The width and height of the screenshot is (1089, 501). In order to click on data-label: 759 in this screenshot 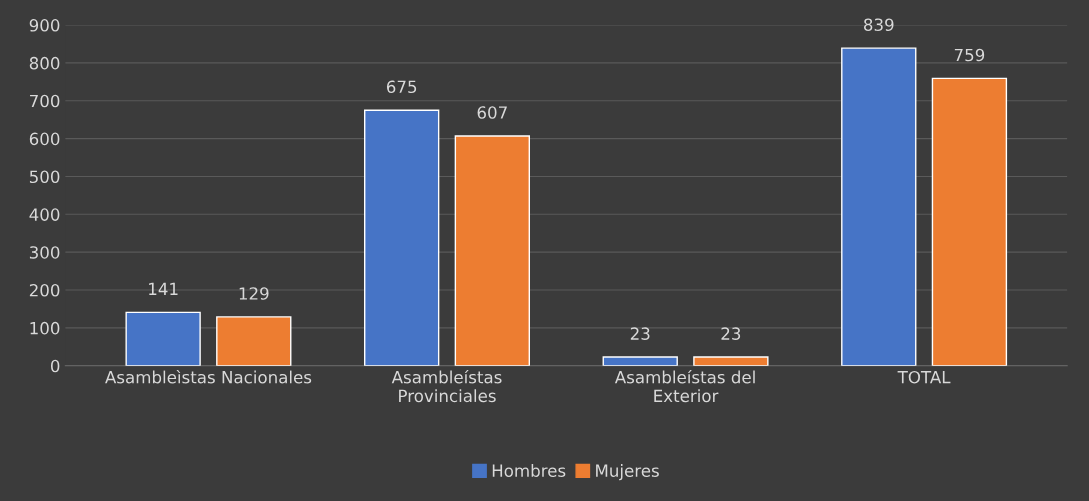, I will do `click(969, 55)`.